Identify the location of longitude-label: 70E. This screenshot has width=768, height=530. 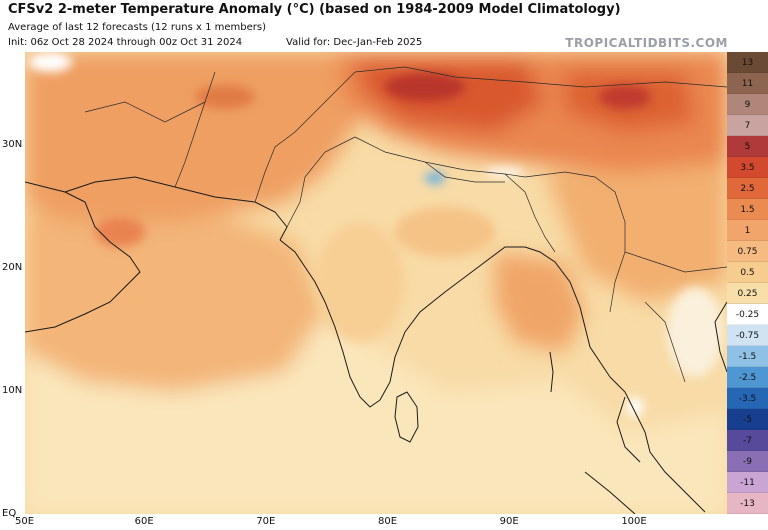
(266, 521).